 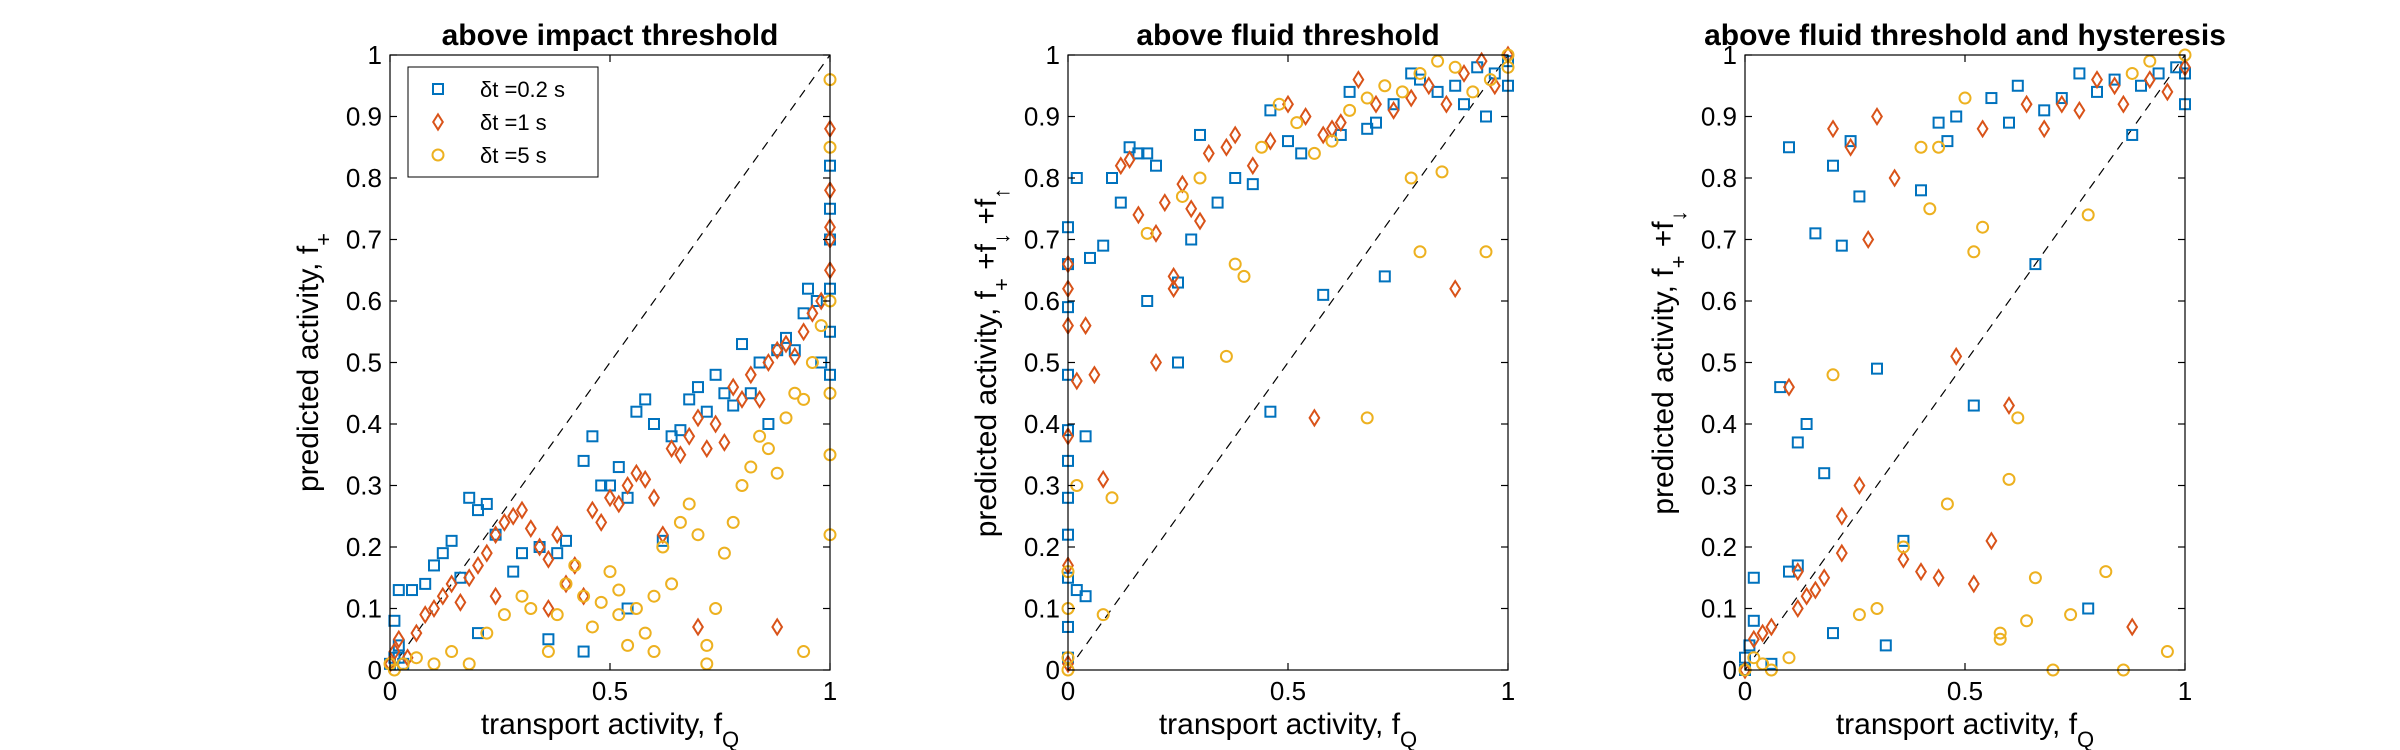 I want to click on legend-marker, so click(x=438, y=122).